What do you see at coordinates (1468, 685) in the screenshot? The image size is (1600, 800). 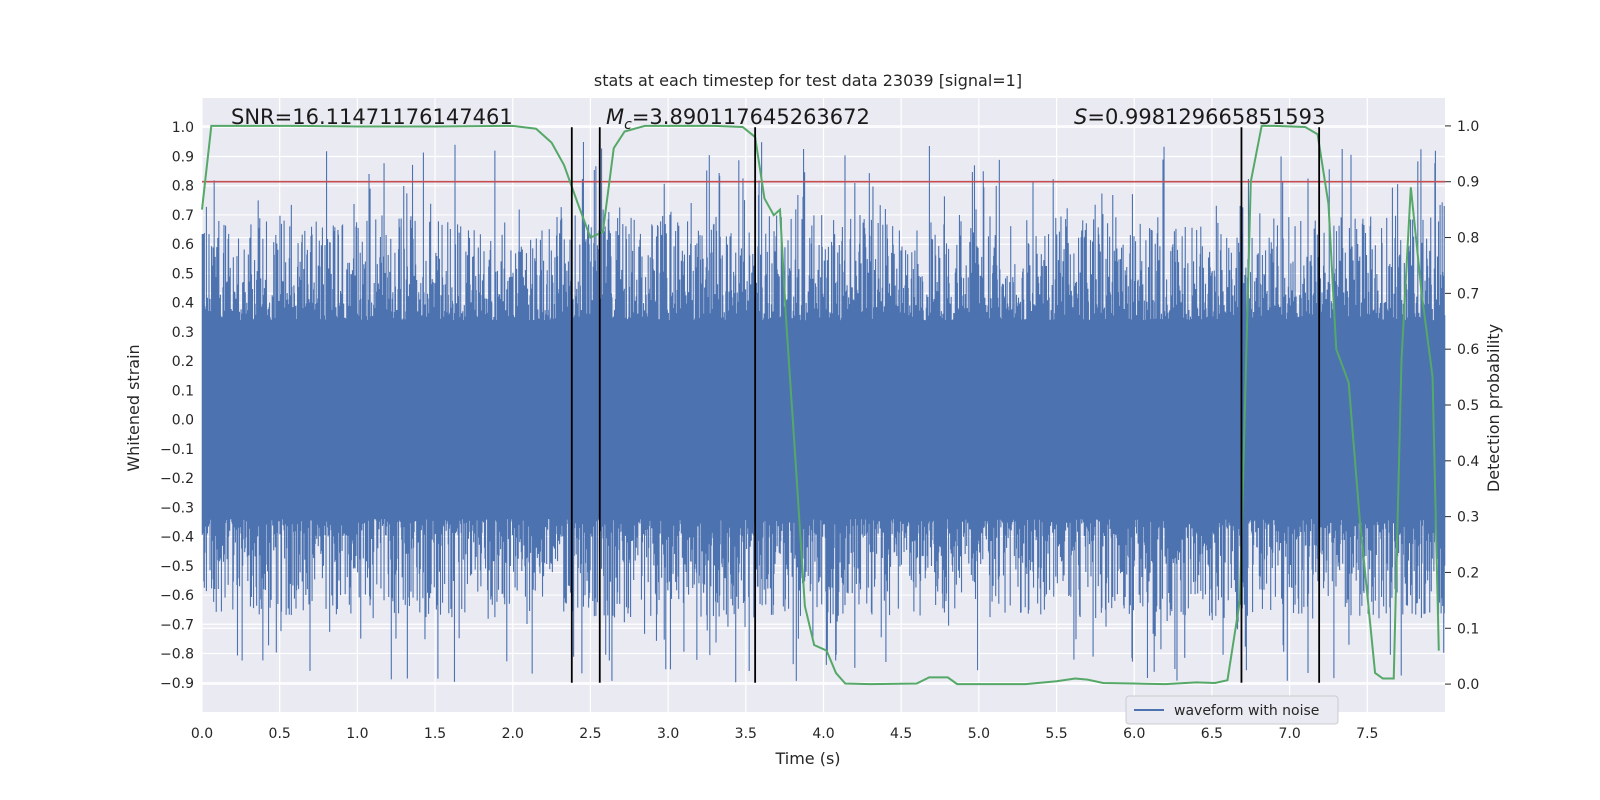 I see `y2-tick-label: 0.0` at bounding box center [1468, 685].